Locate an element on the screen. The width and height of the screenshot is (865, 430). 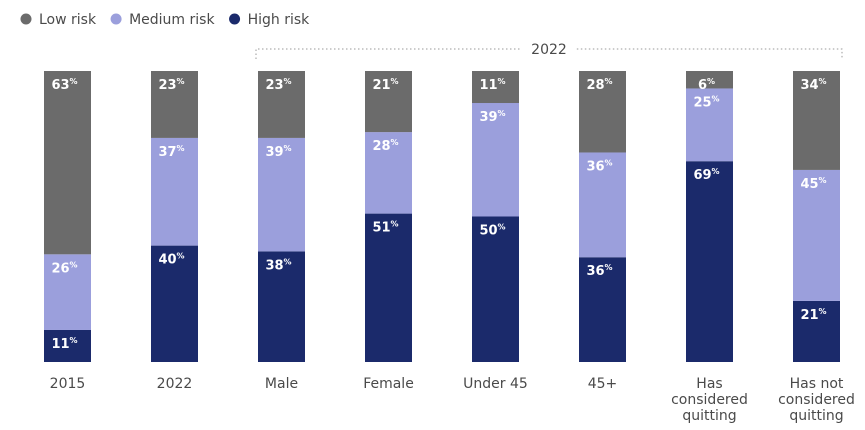
legend-swatch-medium-risk is located at coordinates (116, 19).